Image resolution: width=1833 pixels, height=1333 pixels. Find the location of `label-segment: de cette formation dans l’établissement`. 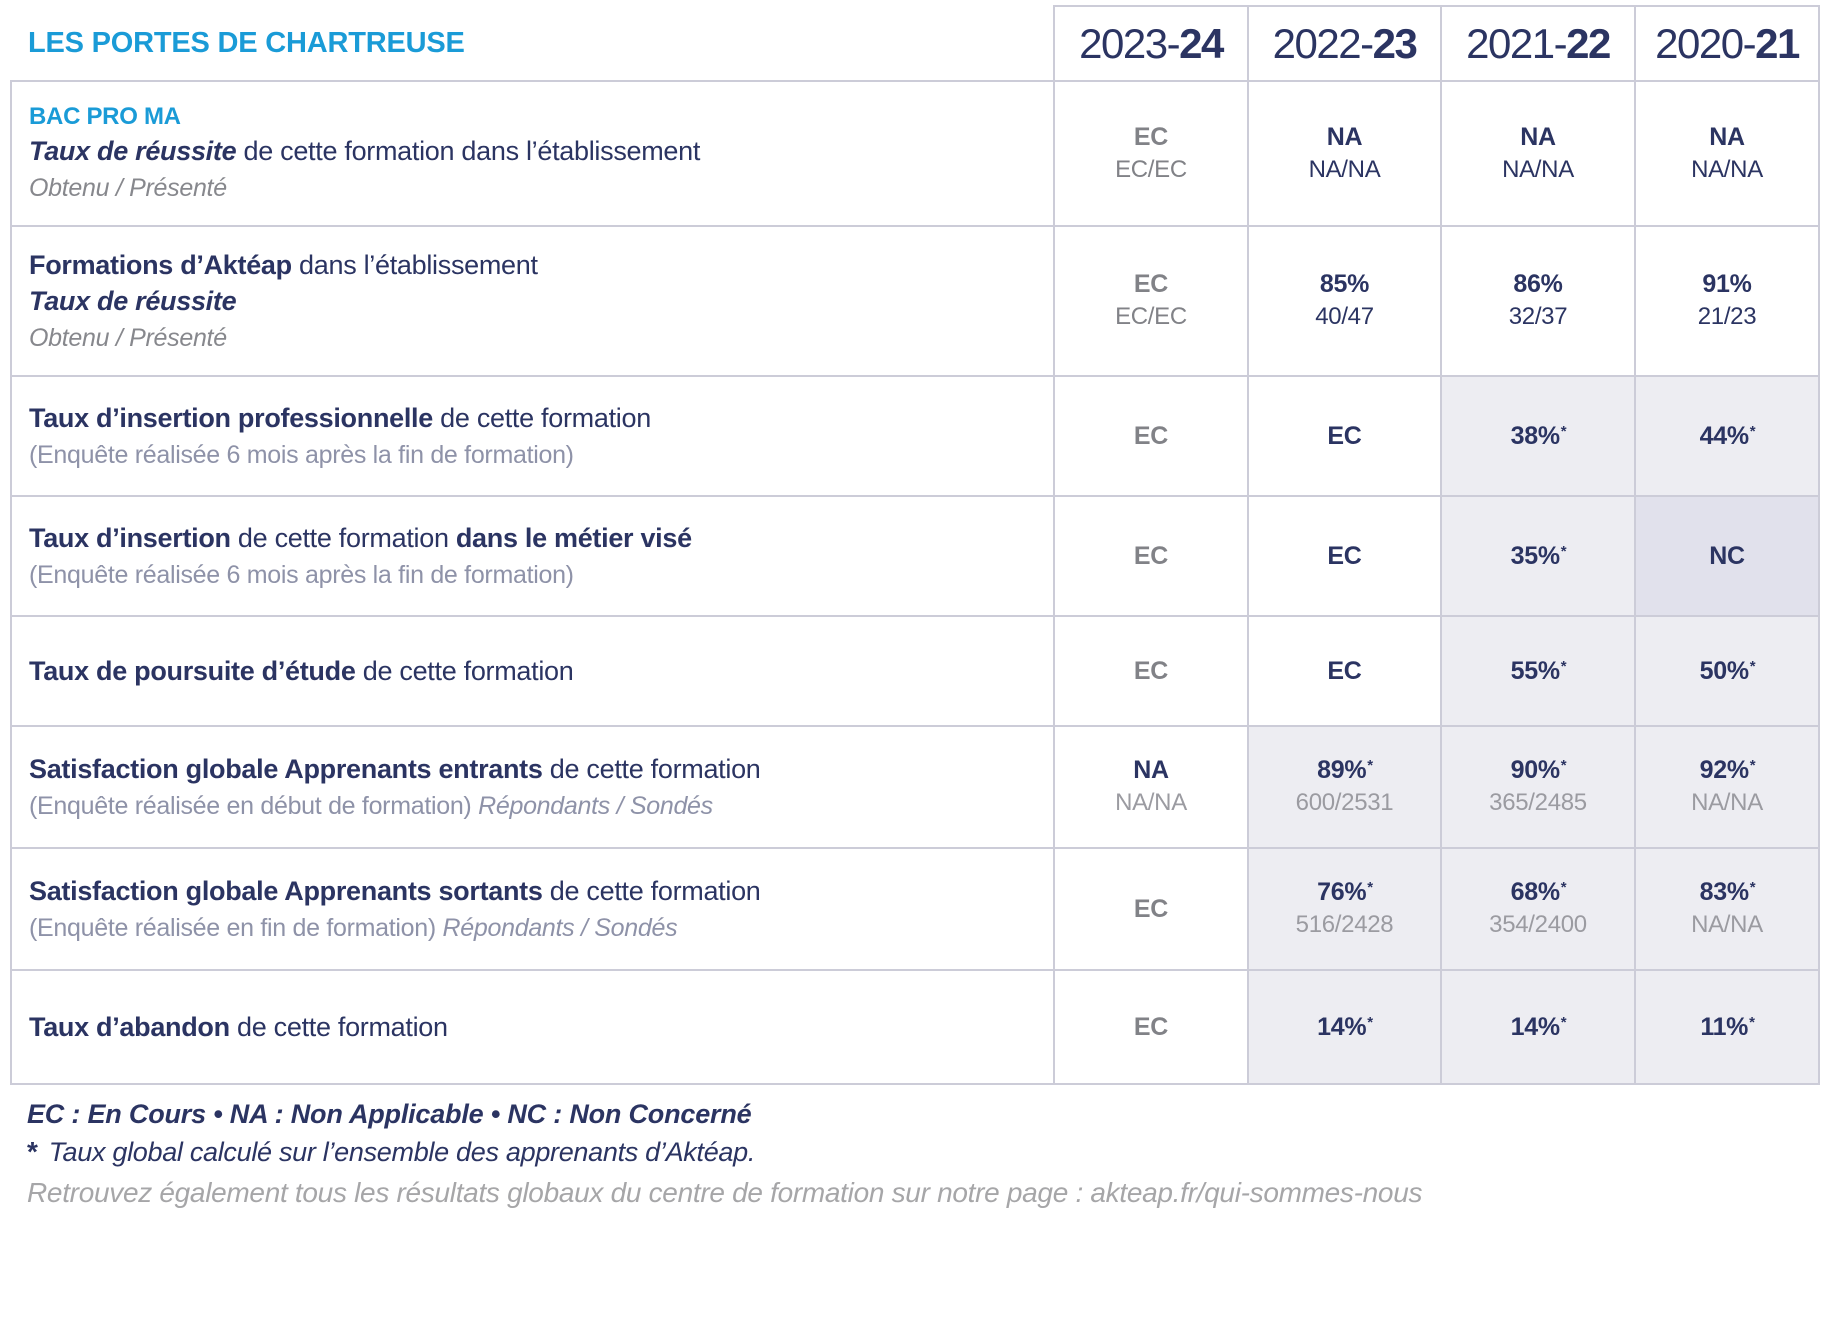

label-segment: de cette formation dans l’établissement is located at coordinates (468, 151).